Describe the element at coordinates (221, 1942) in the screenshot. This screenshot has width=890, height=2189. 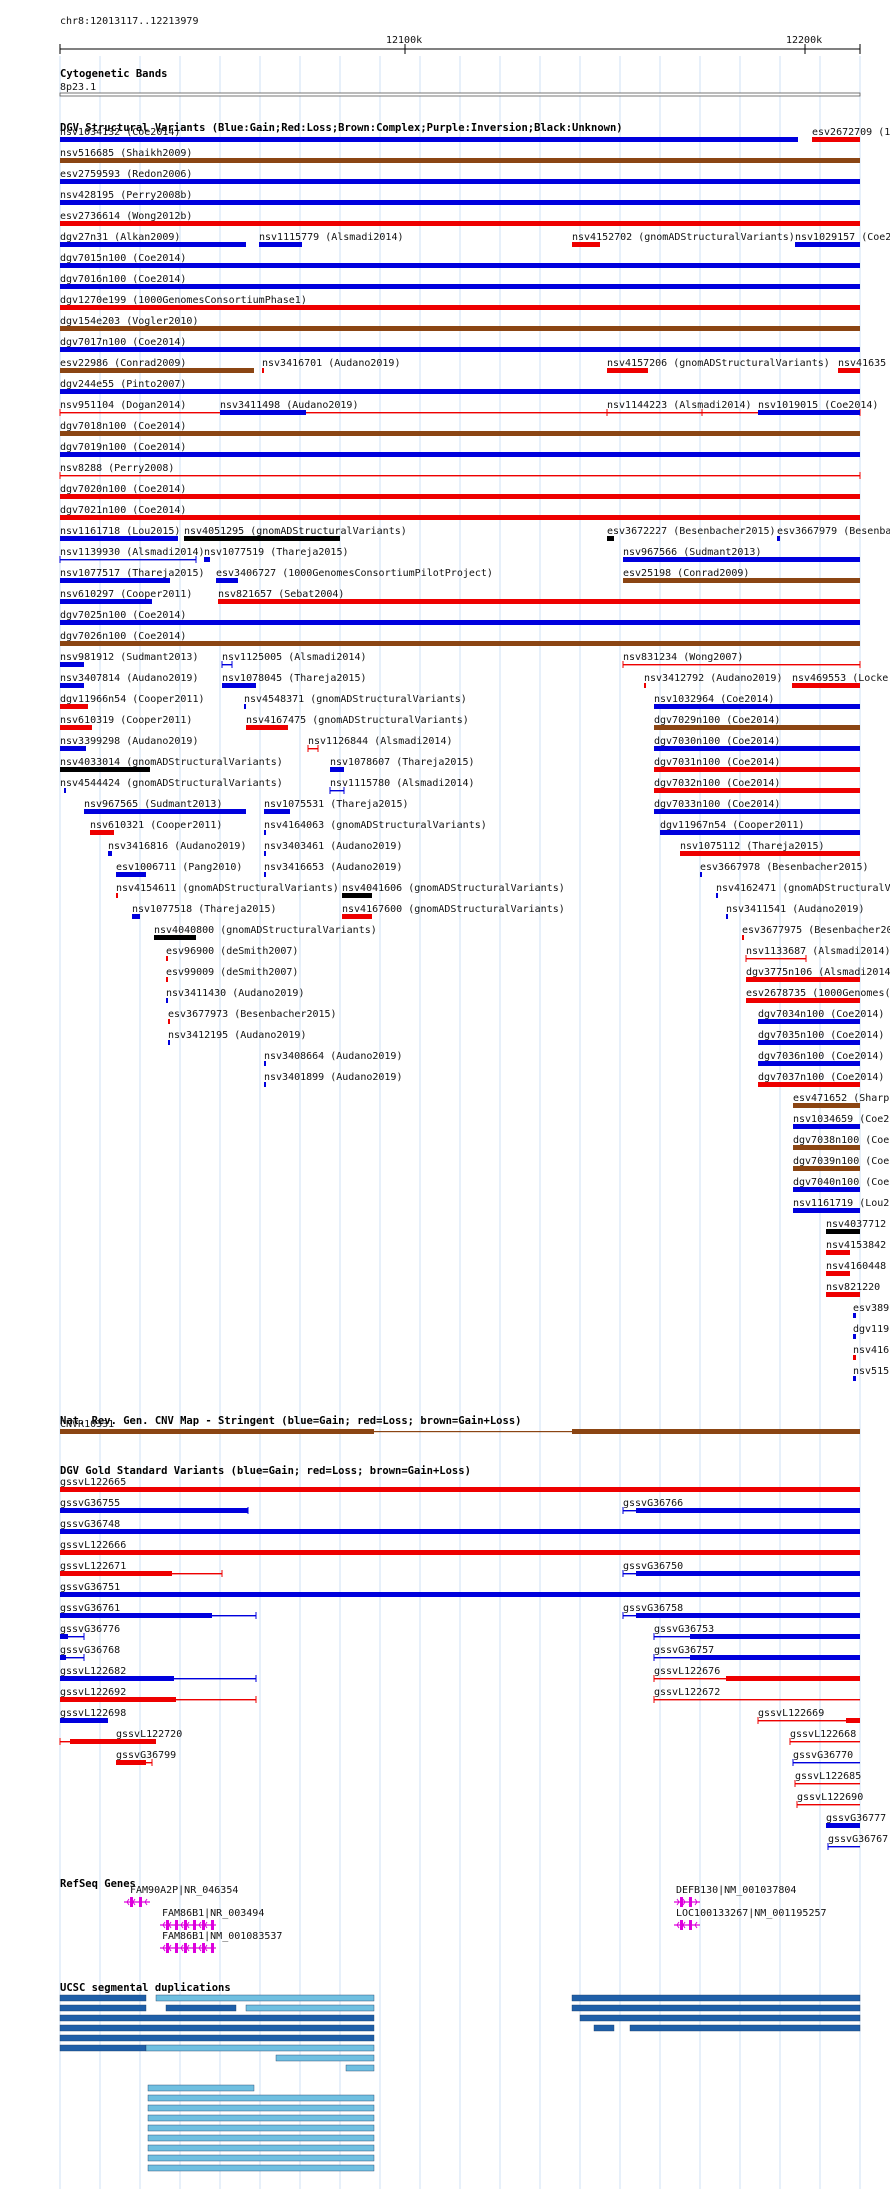
I see `gene-feature: FAM86B1|NM_001083537` at that location.